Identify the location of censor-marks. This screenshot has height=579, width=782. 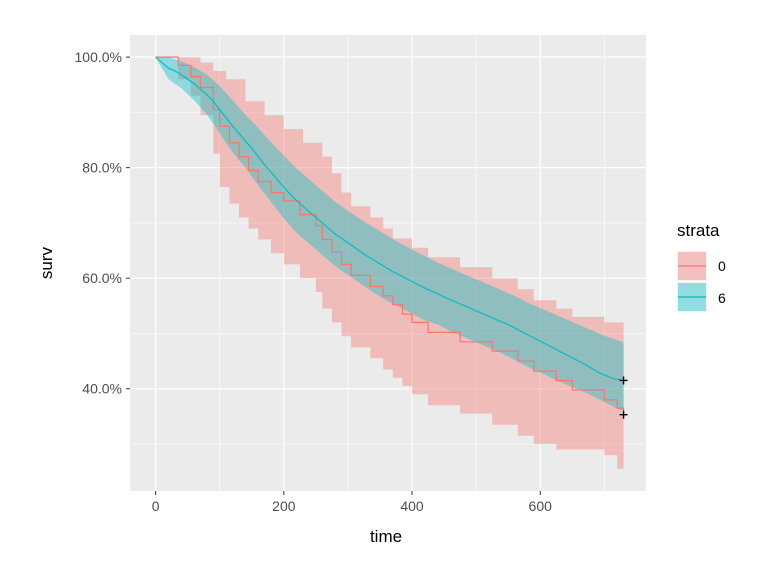
(623, 397).